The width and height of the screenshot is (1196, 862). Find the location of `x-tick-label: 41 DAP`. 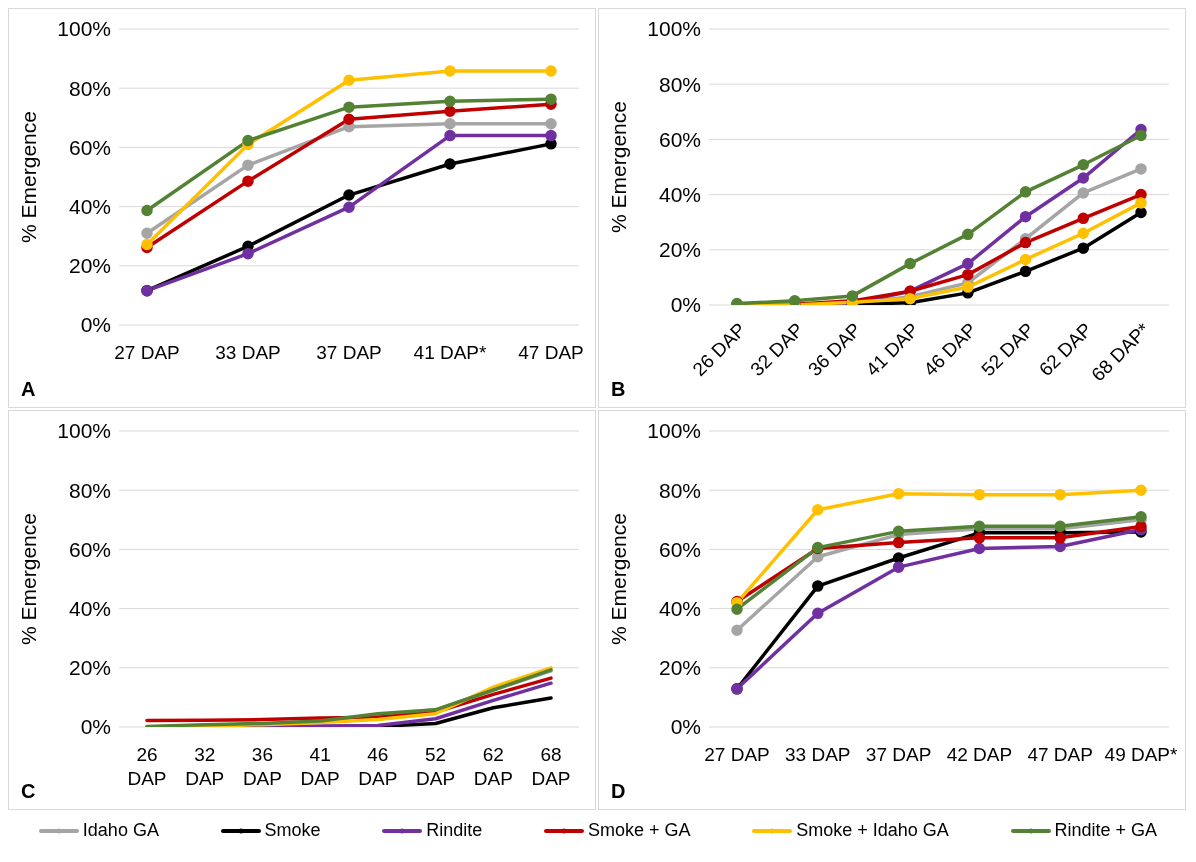

x-tick-label: 41 DAP is located at coordinates (320, 766).